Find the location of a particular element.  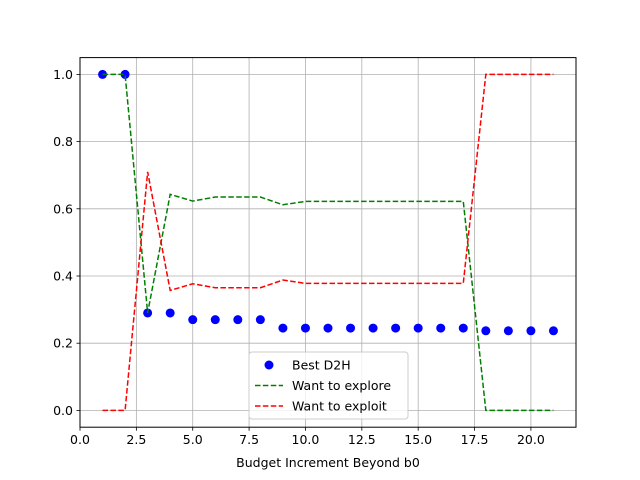

legend-label-want-to-explore: Want to explore is located at coordinates (341, 385).